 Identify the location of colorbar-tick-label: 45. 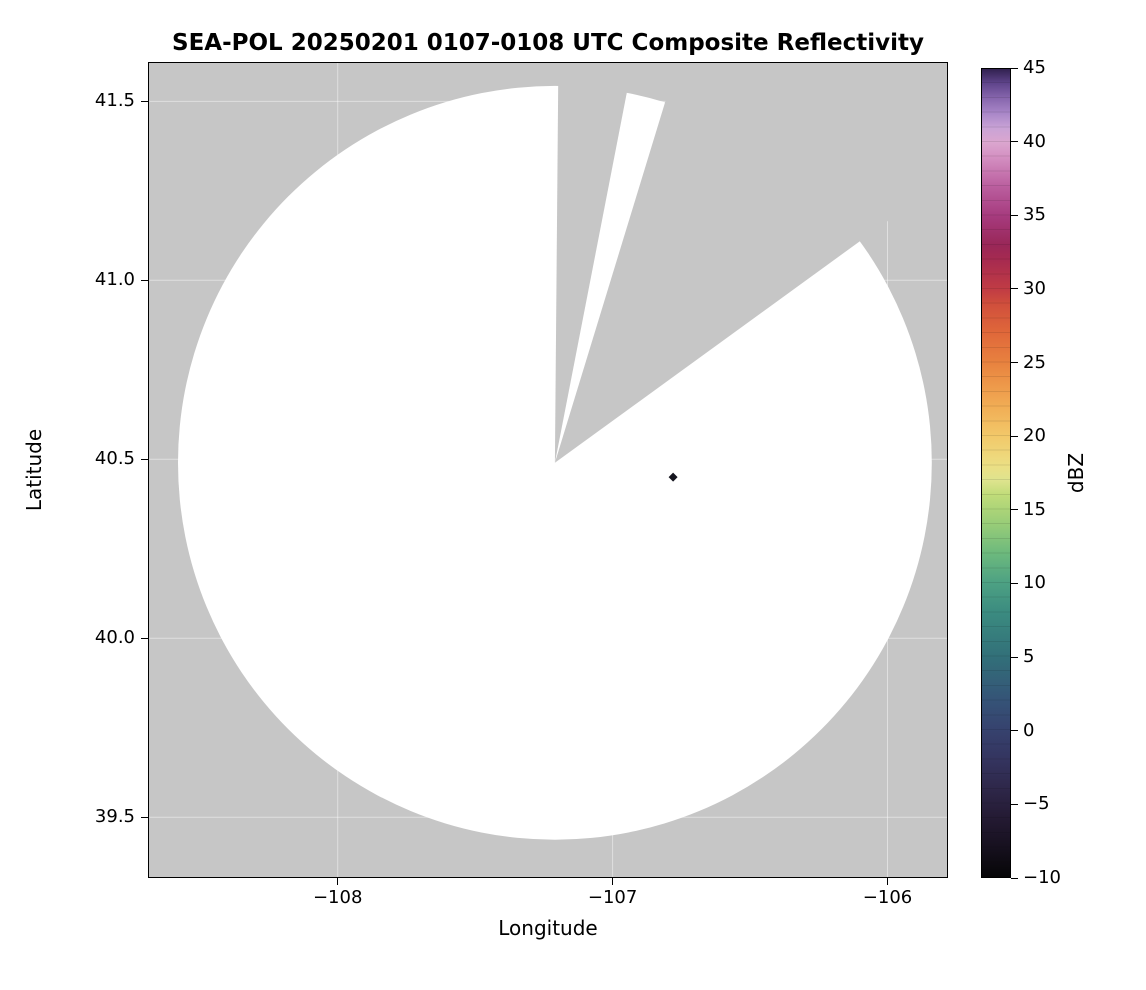
(1034, 67).